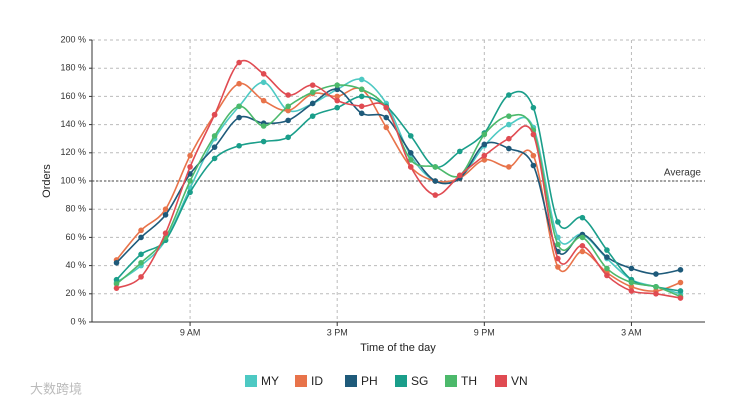  Describe the element at coordinates (73, 152) in the screenshot. I see `y-tick-label: 120 %` at that location.